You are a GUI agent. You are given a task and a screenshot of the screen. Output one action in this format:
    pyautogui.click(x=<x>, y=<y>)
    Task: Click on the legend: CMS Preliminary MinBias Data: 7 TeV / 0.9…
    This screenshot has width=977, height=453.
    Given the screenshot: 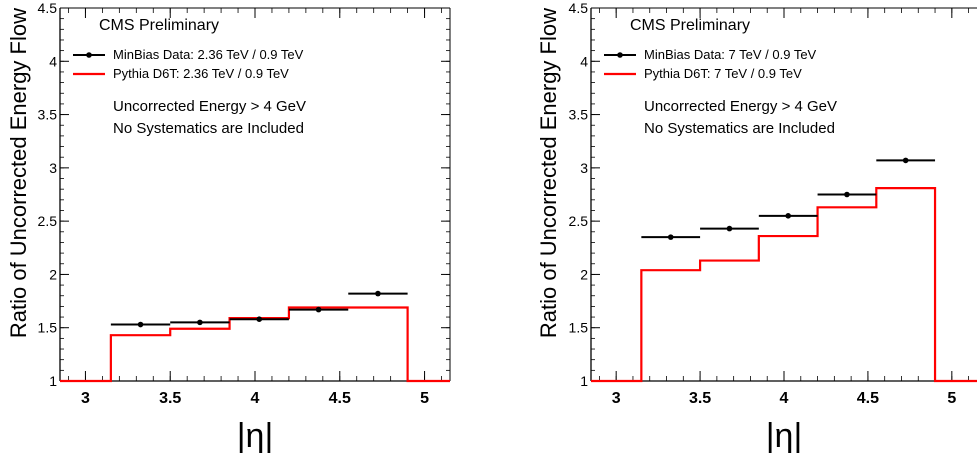 What is the action you would take?
    pyautogui.click(x=720, y=77)
    